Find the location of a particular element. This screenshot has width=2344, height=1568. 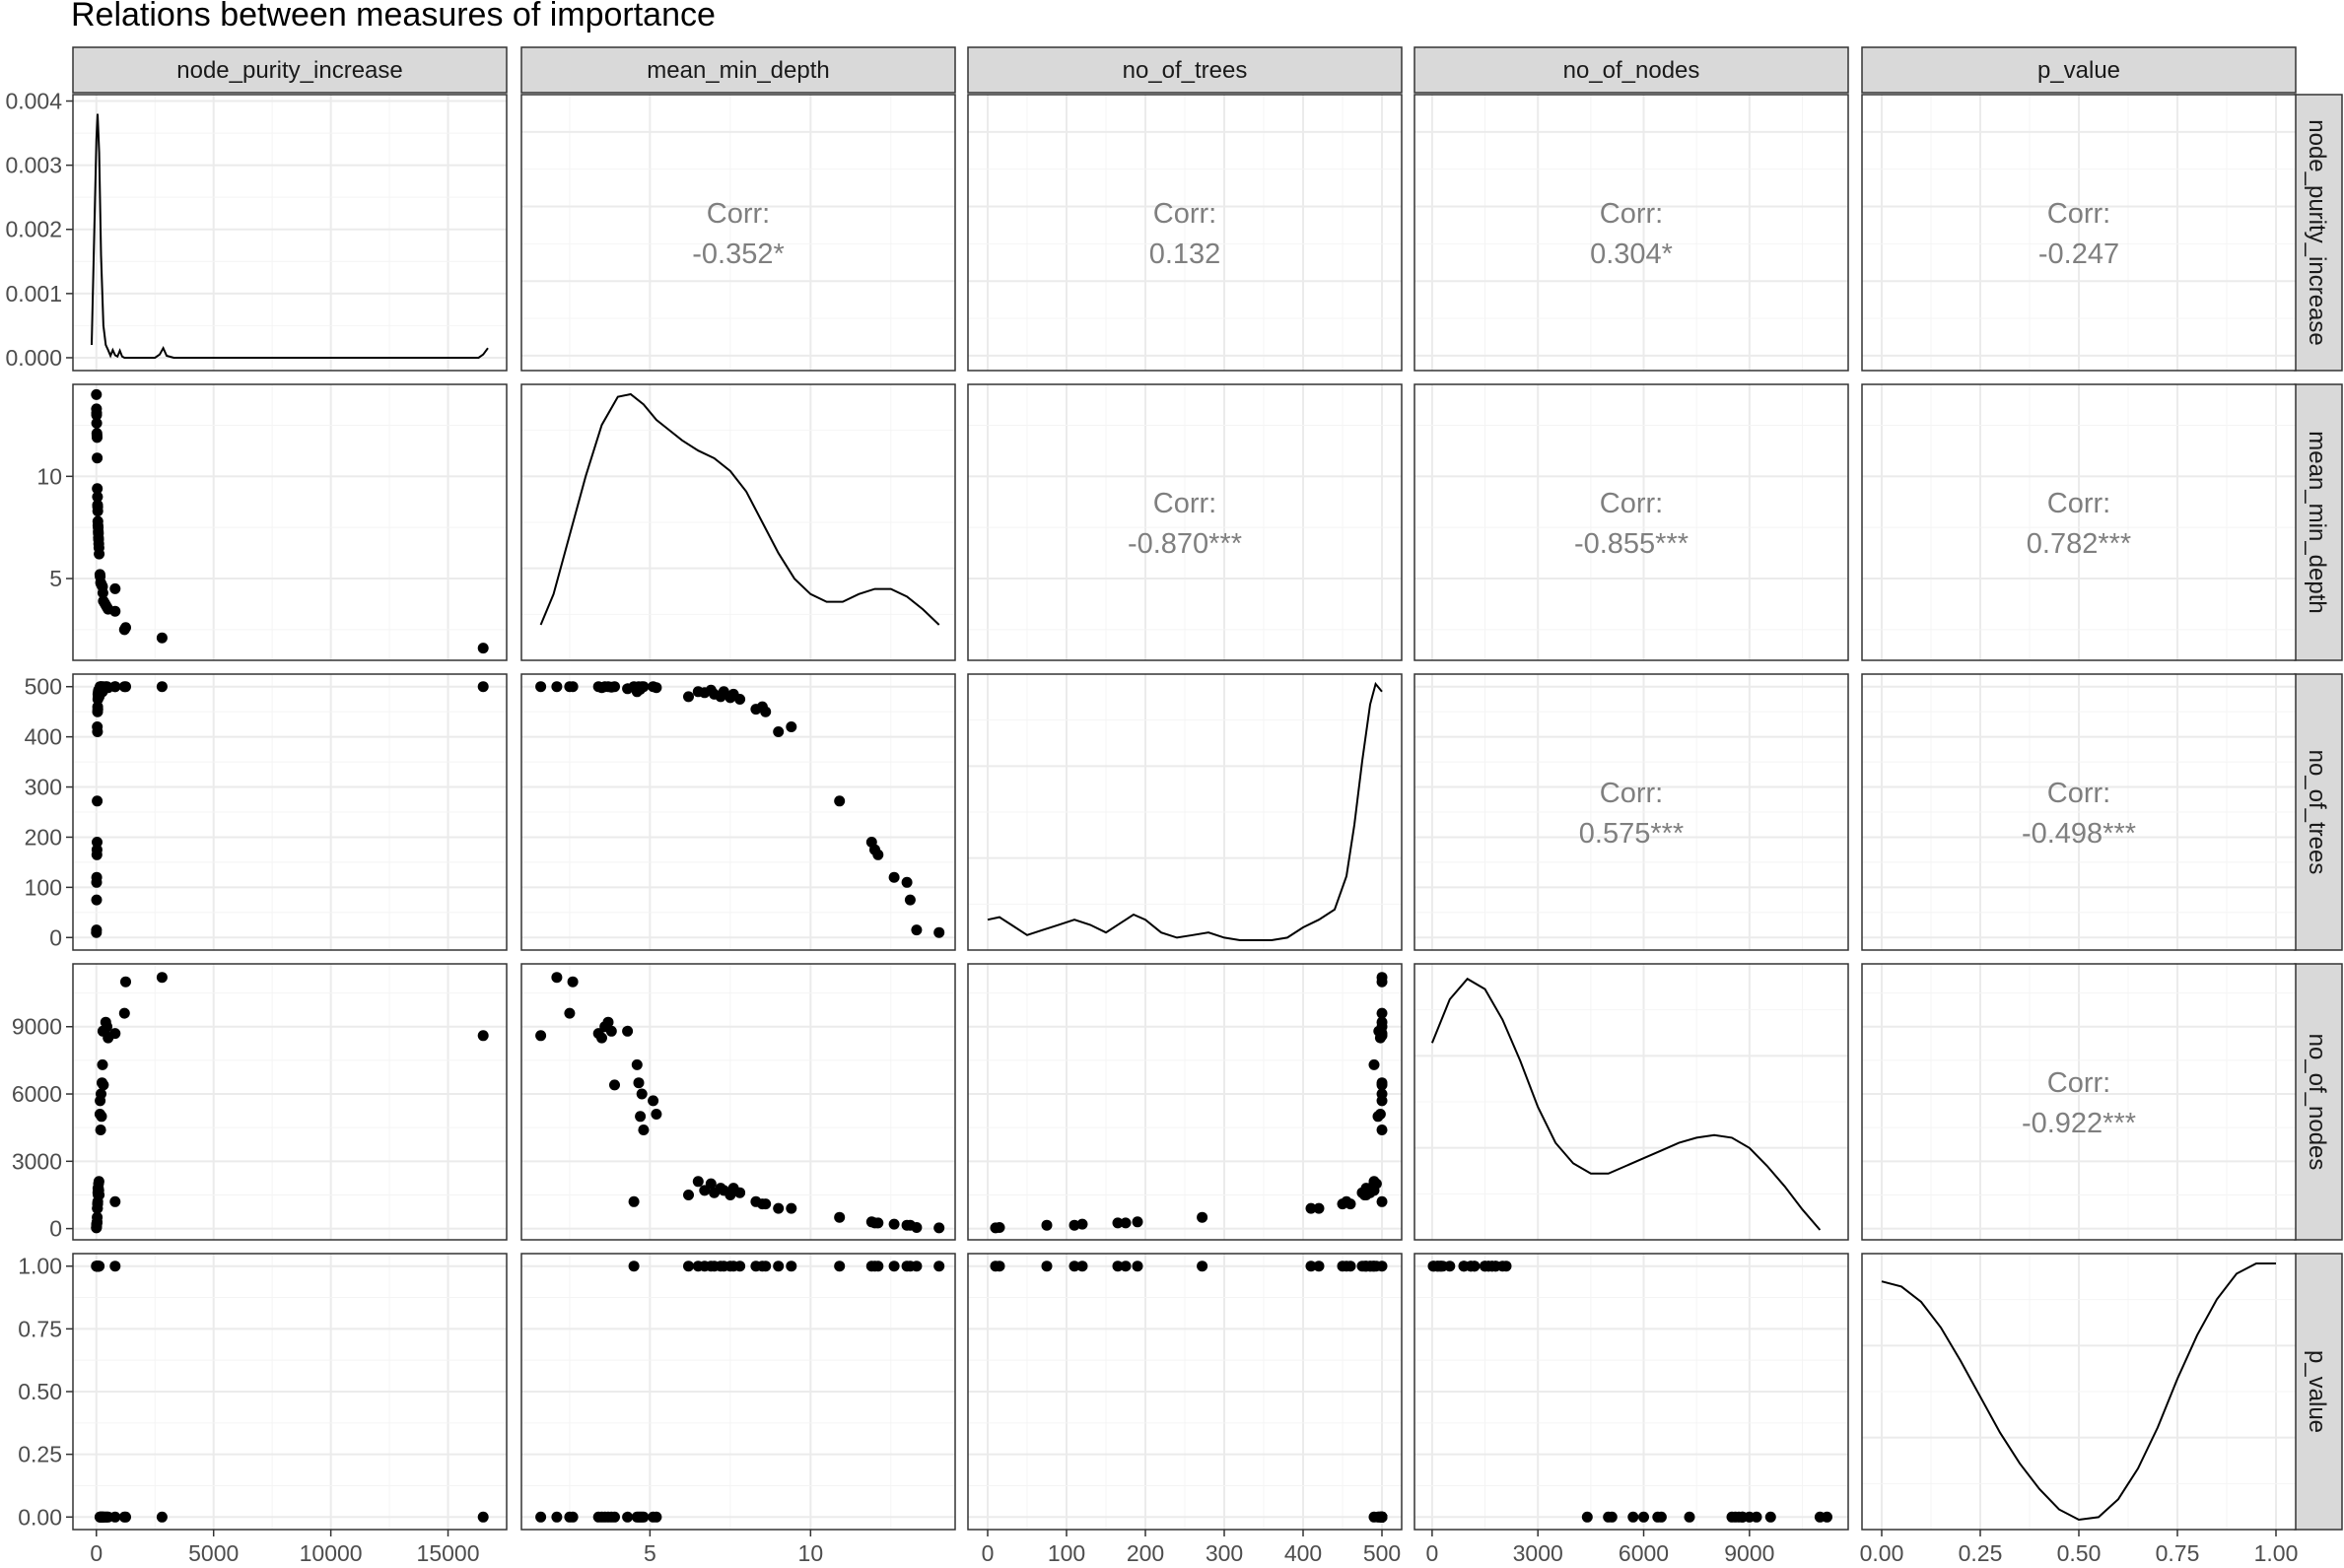

strip-label-right-p_value: p_value is located at coordinates (2317, 1391).